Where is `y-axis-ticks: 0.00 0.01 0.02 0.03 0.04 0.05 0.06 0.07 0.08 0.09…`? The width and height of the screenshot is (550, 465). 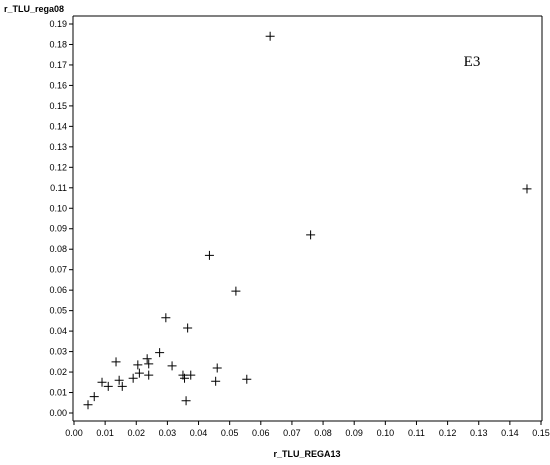
y-axis-ticks: 0.00 0.01 0.02 0.03 0.04 0.05 0.06 0.07 0.08 0.09… is located at coordinates (61, 218).